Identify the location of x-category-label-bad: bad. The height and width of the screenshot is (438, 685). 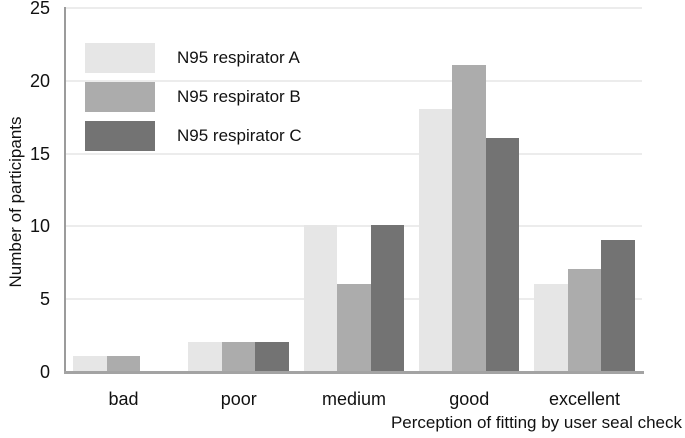
(123, 399).